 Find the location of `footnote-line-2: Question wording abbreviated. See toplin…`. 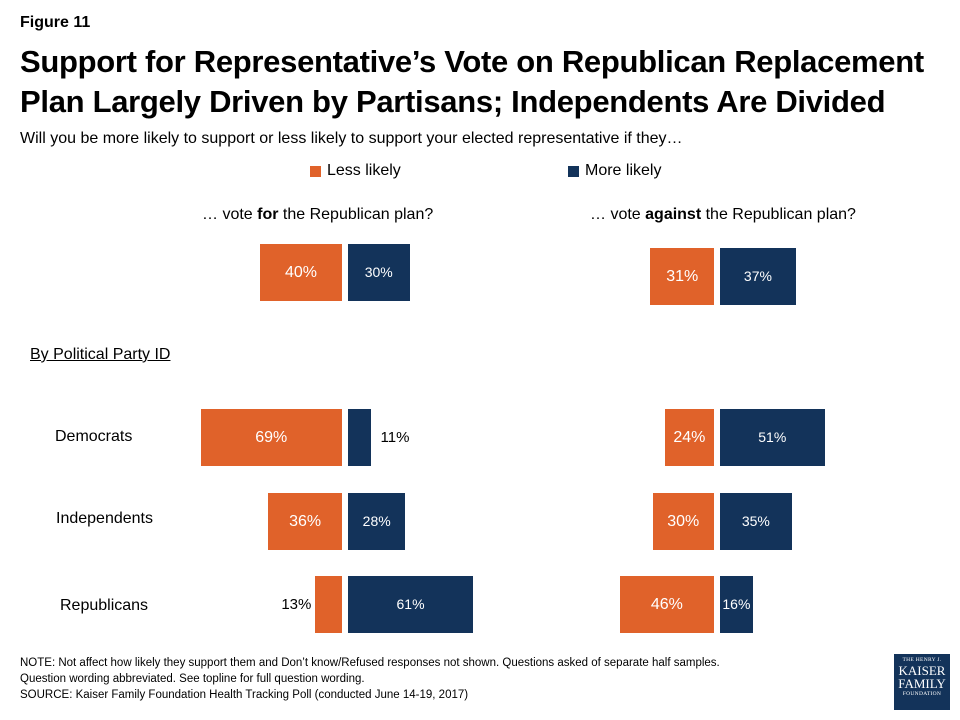

footnote-line-2: Question wording abbreviated. See toplin… is located at coordinates (192, 679).